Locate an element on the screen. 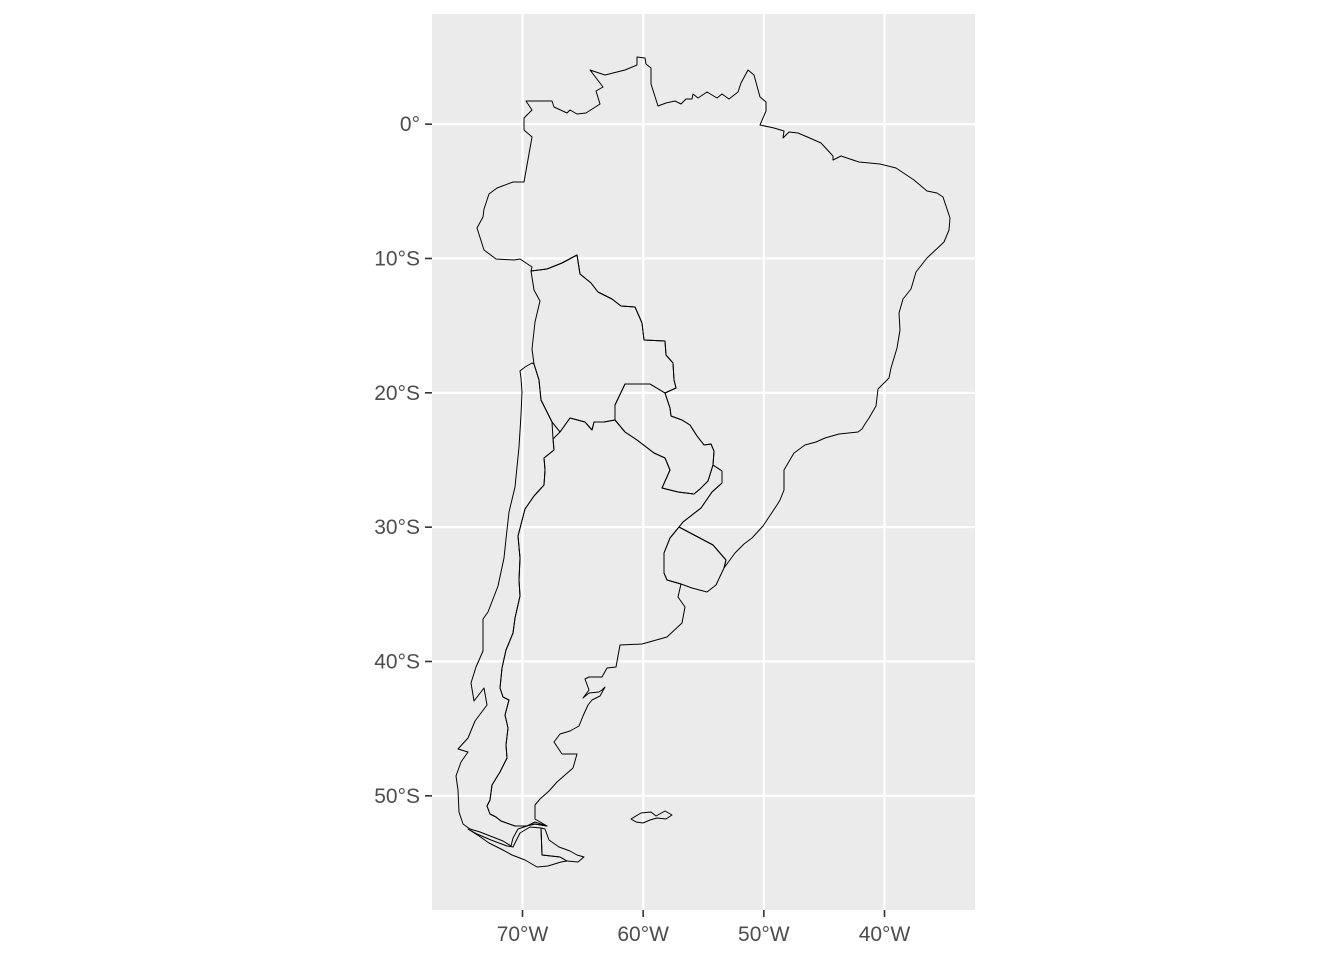 The image size is (1344, 960). y-tick-label: 10°S is located at coordinates (397, 258).